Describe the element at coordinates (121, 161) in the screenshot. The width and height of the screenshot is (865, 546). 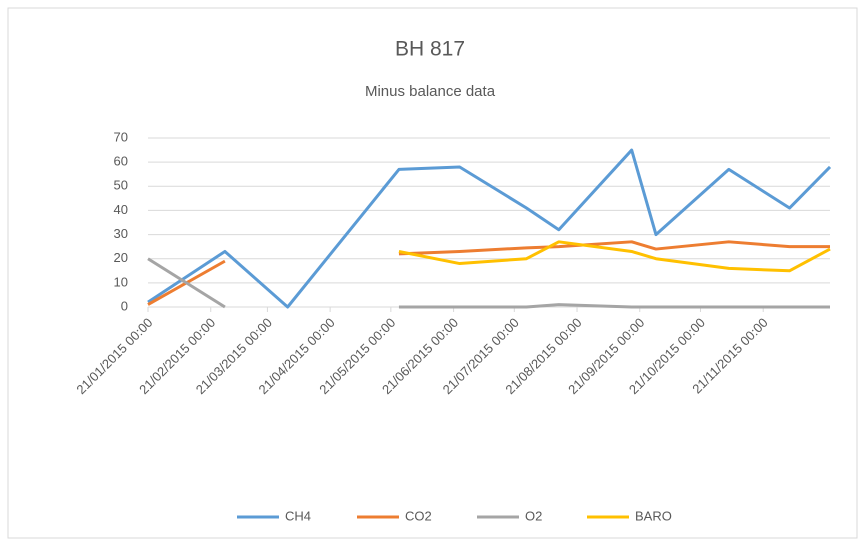
I see `y-tick-label: 60` at that location.